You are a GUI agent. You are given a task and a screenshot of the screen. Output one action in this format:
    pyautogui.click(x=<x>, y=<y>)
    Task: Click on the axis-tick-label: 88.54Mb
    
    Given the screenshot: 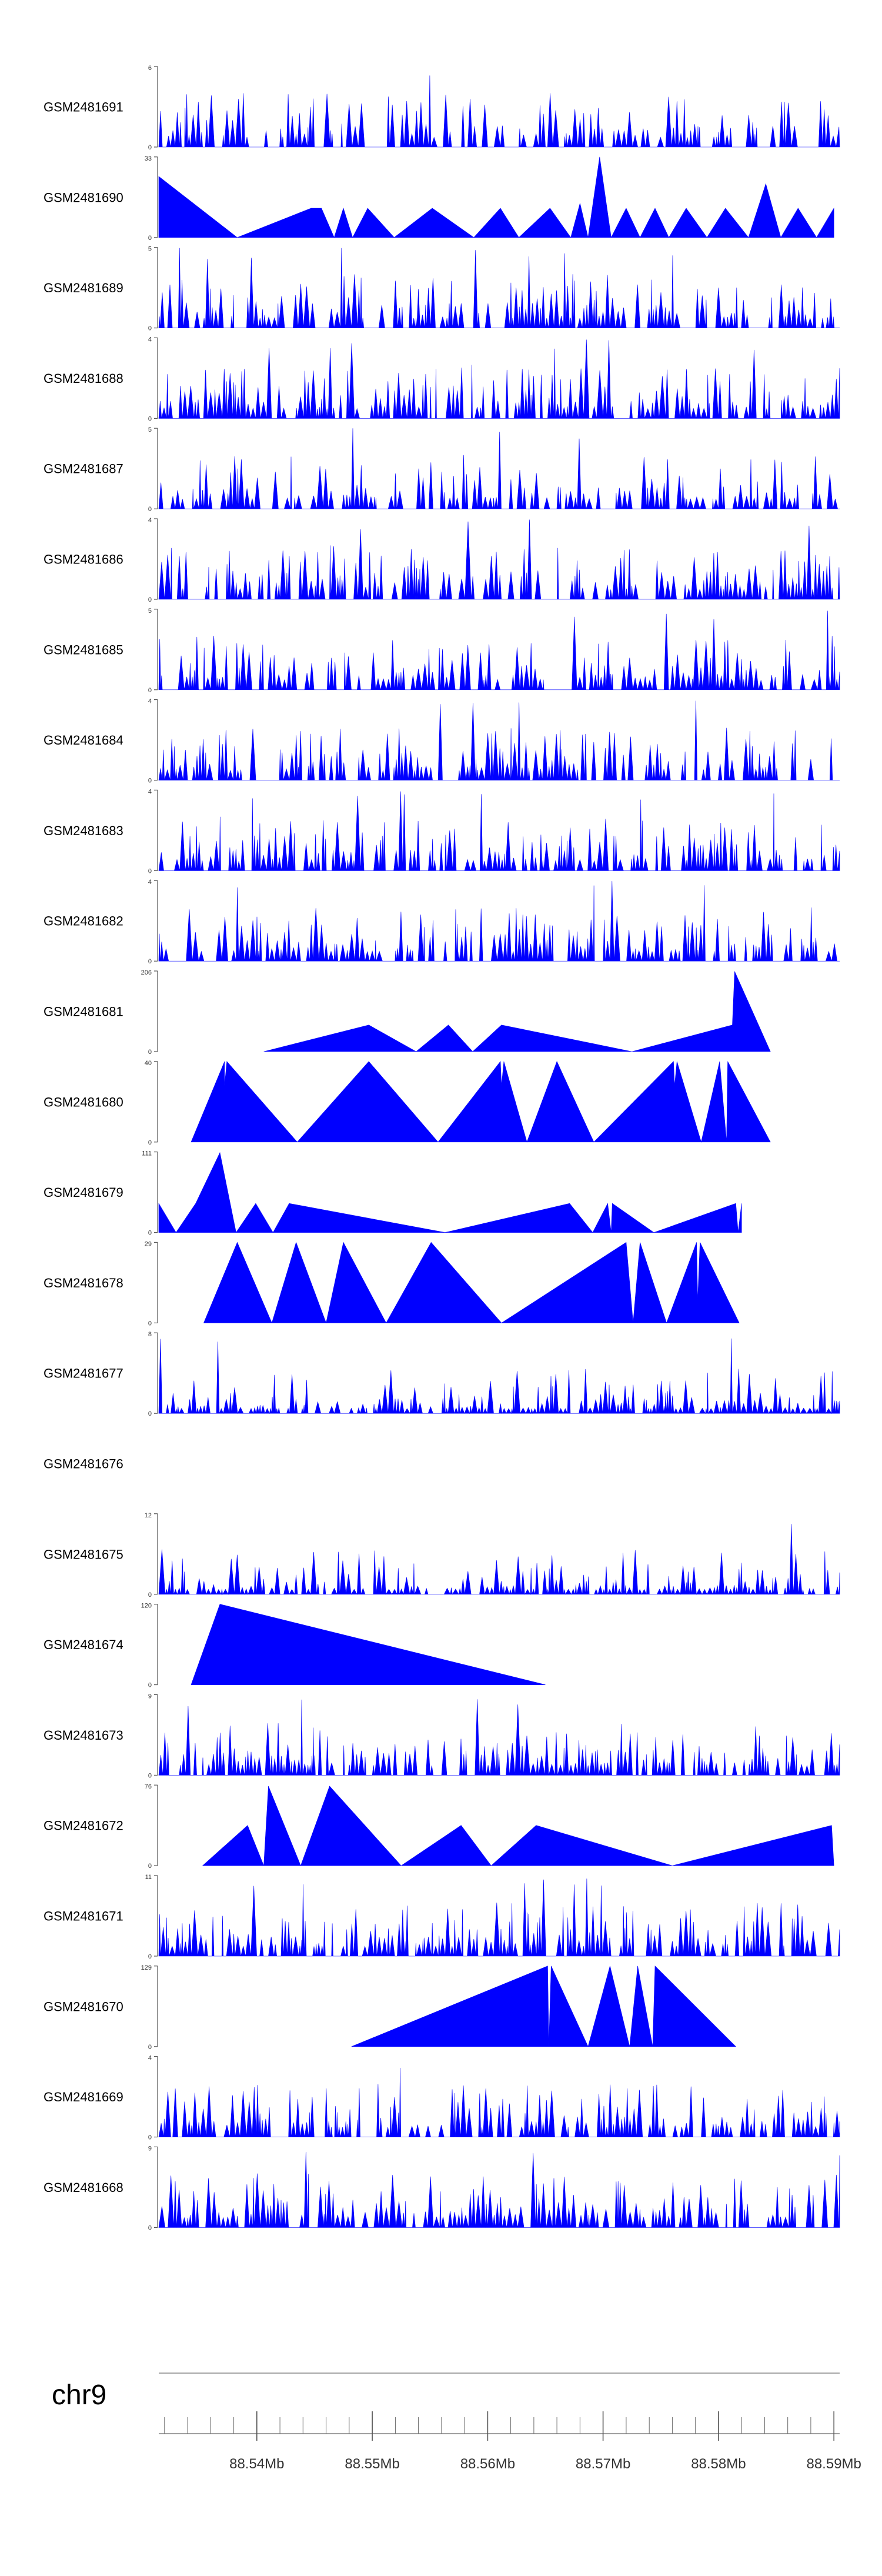 What is the action you would take?
    pyautogui.click(x=256, y=2464)
    